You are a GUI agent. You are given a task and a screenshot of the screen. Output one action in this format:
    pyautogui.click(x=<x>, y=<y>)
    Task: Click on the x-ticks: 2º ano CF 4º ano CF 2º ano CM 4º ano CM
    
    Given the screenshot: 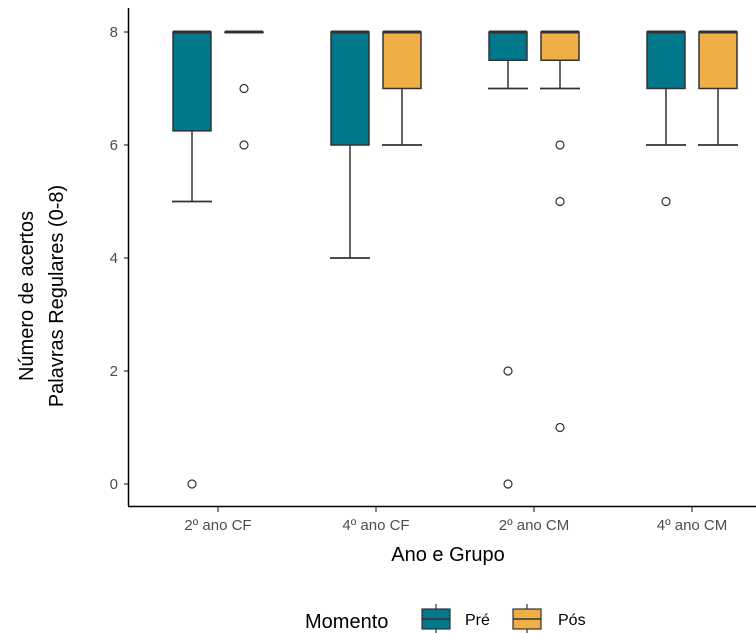 What is the action you would take?
    pyautogui.click(x=455, y=520)
    